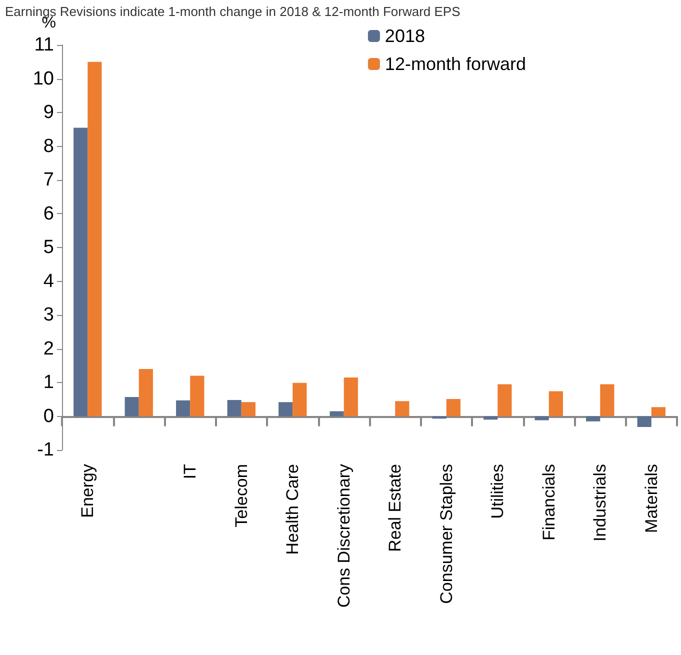 The image size is (681, 655). Describe the element at coordinates (48, 180) in the screenshot. I see `y-tick-label: 7` at that location.